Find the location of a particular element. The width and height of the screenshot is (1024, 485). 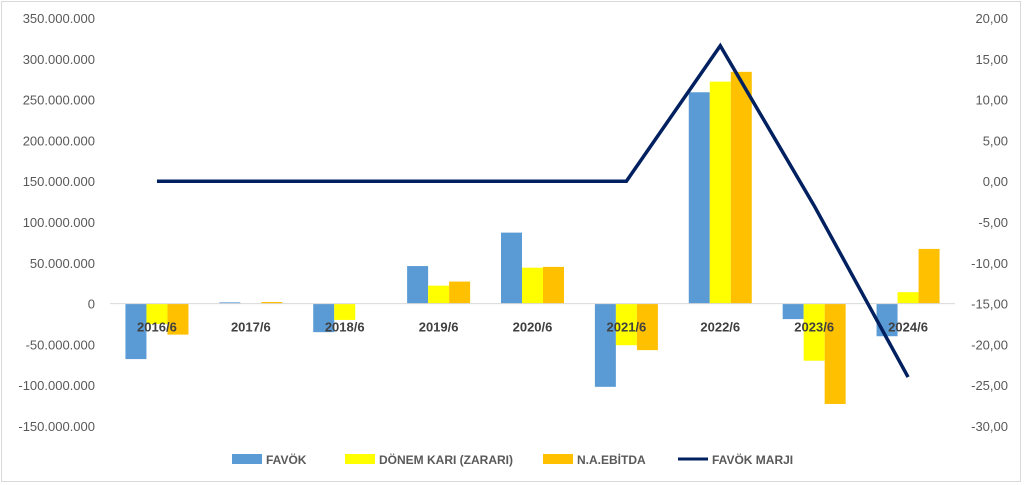

right-axis-tick-label: -30,00 is located at coordinates (989, 426).